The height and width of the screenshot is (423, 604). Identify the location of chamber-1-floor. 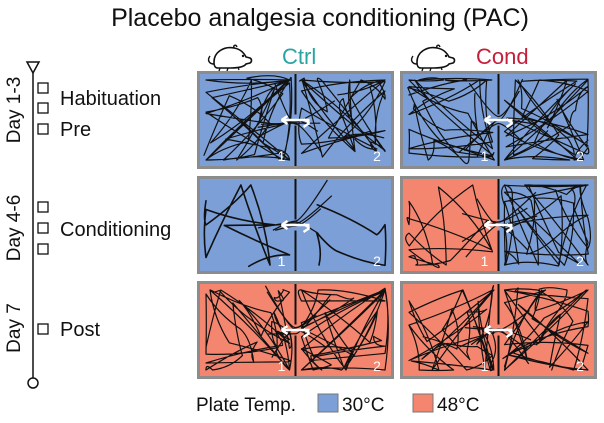
(248, 330).